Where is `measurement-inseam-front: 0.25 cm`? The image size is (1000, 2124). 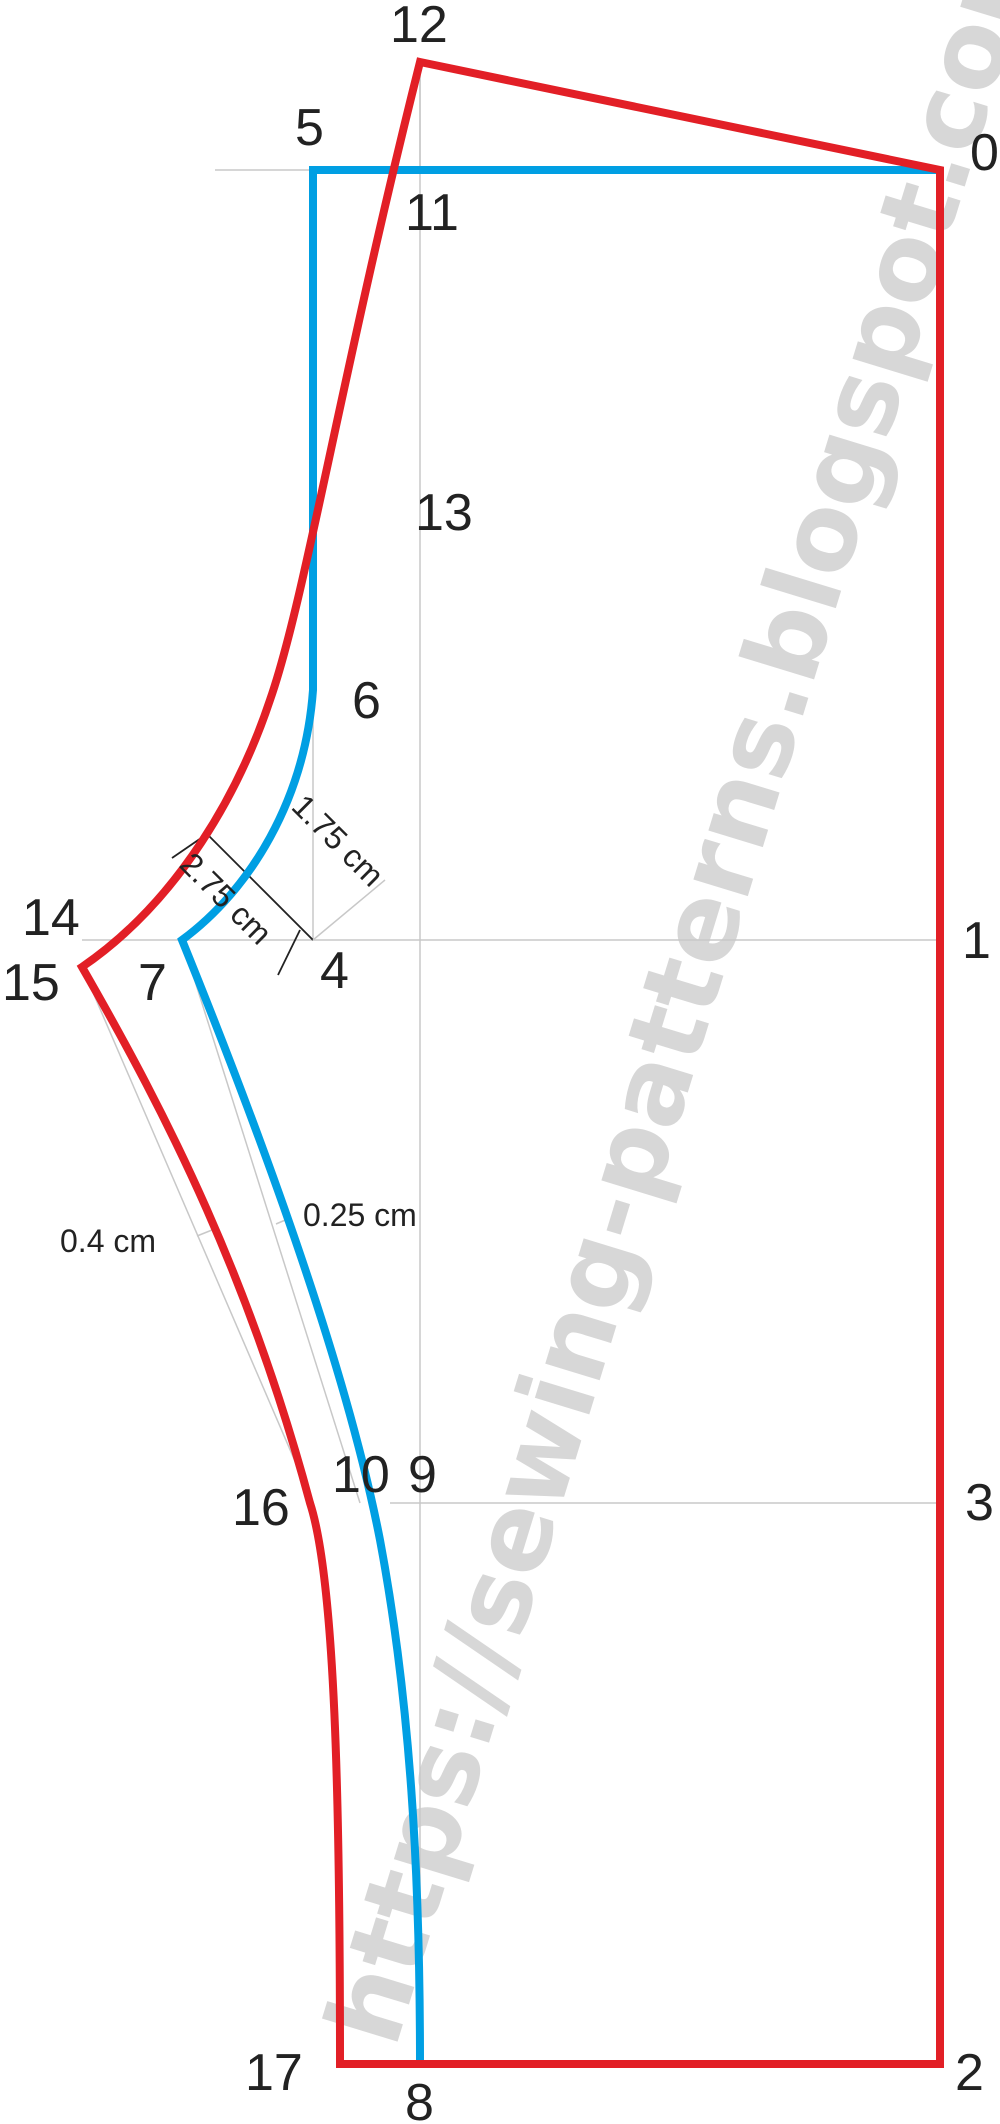
measurement-inseam-front: 0.25 cm is located at coordinates (360, 1215).